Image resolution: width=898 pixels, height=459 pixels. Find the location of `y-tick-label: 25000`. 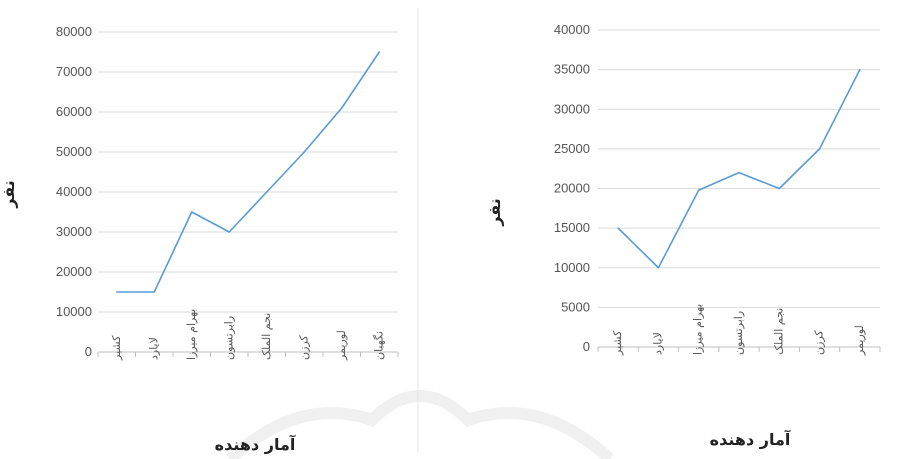

y-tick-label: 25000 is located at coordinates (572, 148).